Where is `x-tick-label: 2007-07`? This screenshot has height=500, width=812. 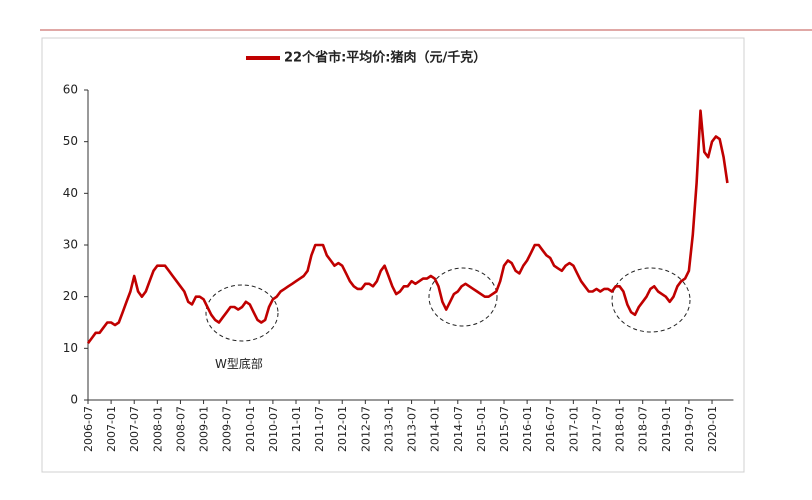
x-tick-label: 2007-07 is located at coordinates (134, 429).